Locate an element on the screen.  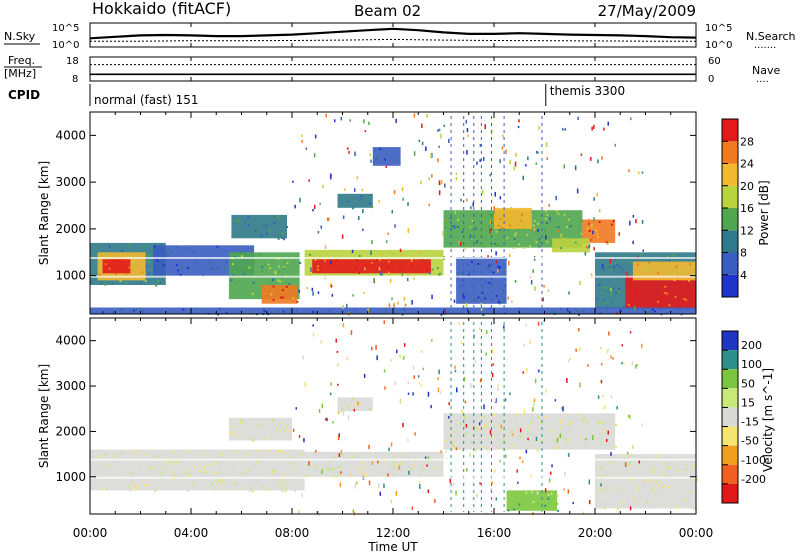
xtick-label: 08:00 is located at coordinates (292, 533).